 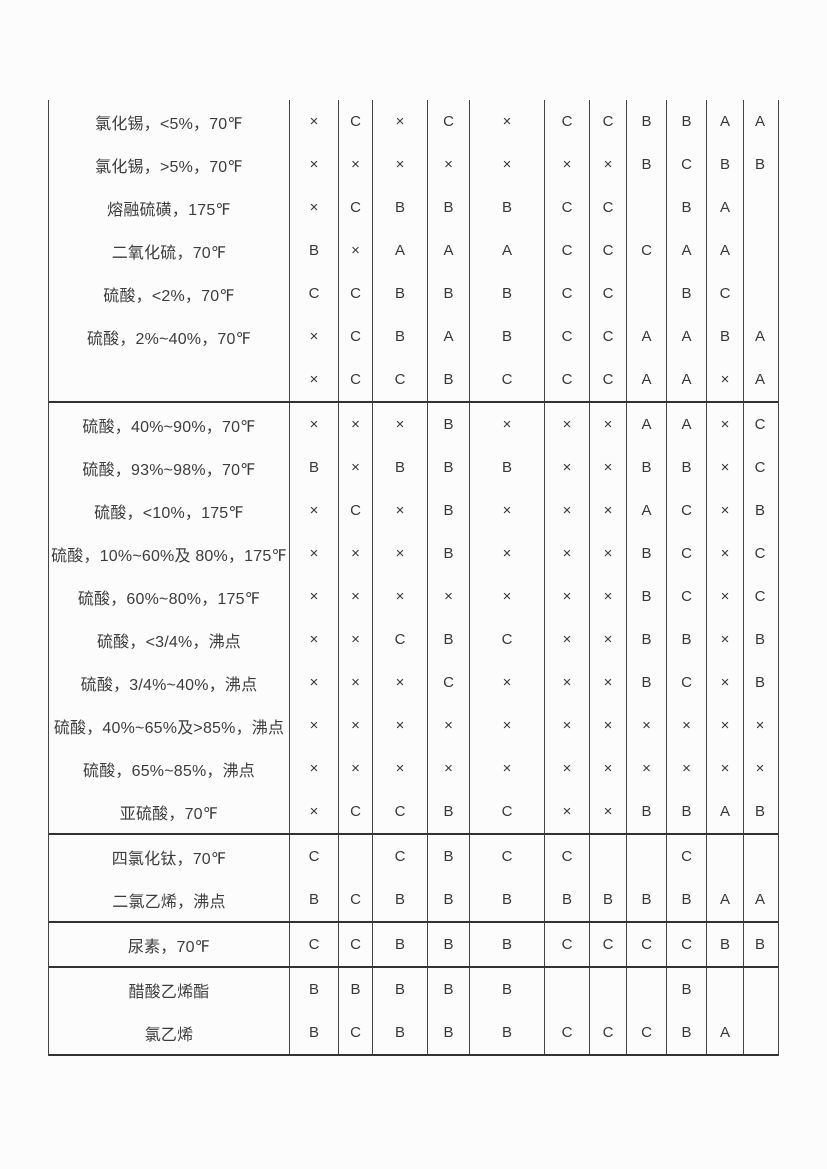 I want to click on row-label: 硫酸，<3/4%，沸点, so click(x=169, y=639).